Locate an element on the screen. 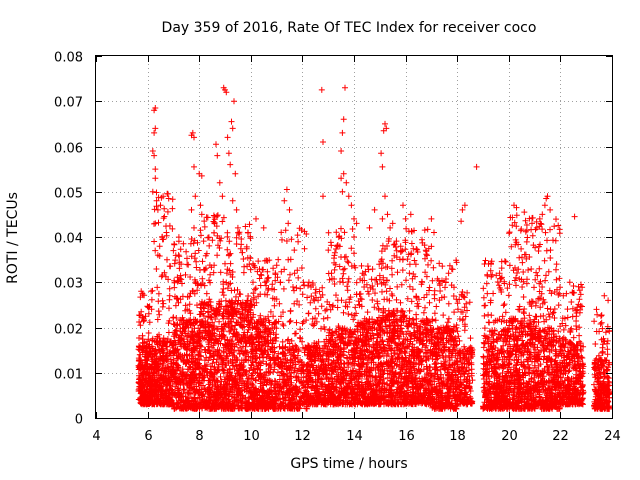 The height and width of the screenshot is (480, 640). x-tick-label: 18 is located at coordinates (457, 436).